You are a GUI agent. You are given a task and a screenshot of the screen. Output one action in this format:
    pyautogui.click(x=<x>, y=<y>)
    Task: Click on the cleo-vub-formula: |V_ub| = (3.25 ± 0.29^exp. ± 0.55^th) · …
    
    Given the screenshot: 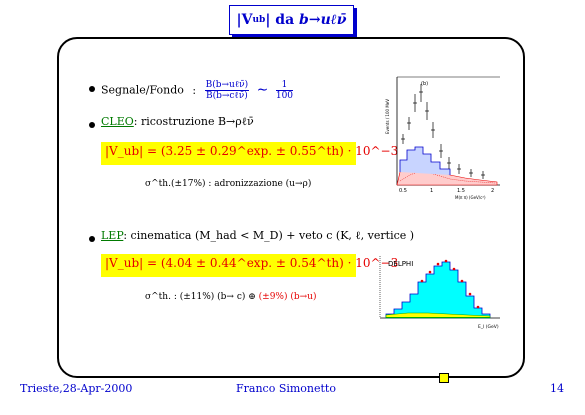 What is the action you would take?
    pyautogui.click(x=249, y=153)
    